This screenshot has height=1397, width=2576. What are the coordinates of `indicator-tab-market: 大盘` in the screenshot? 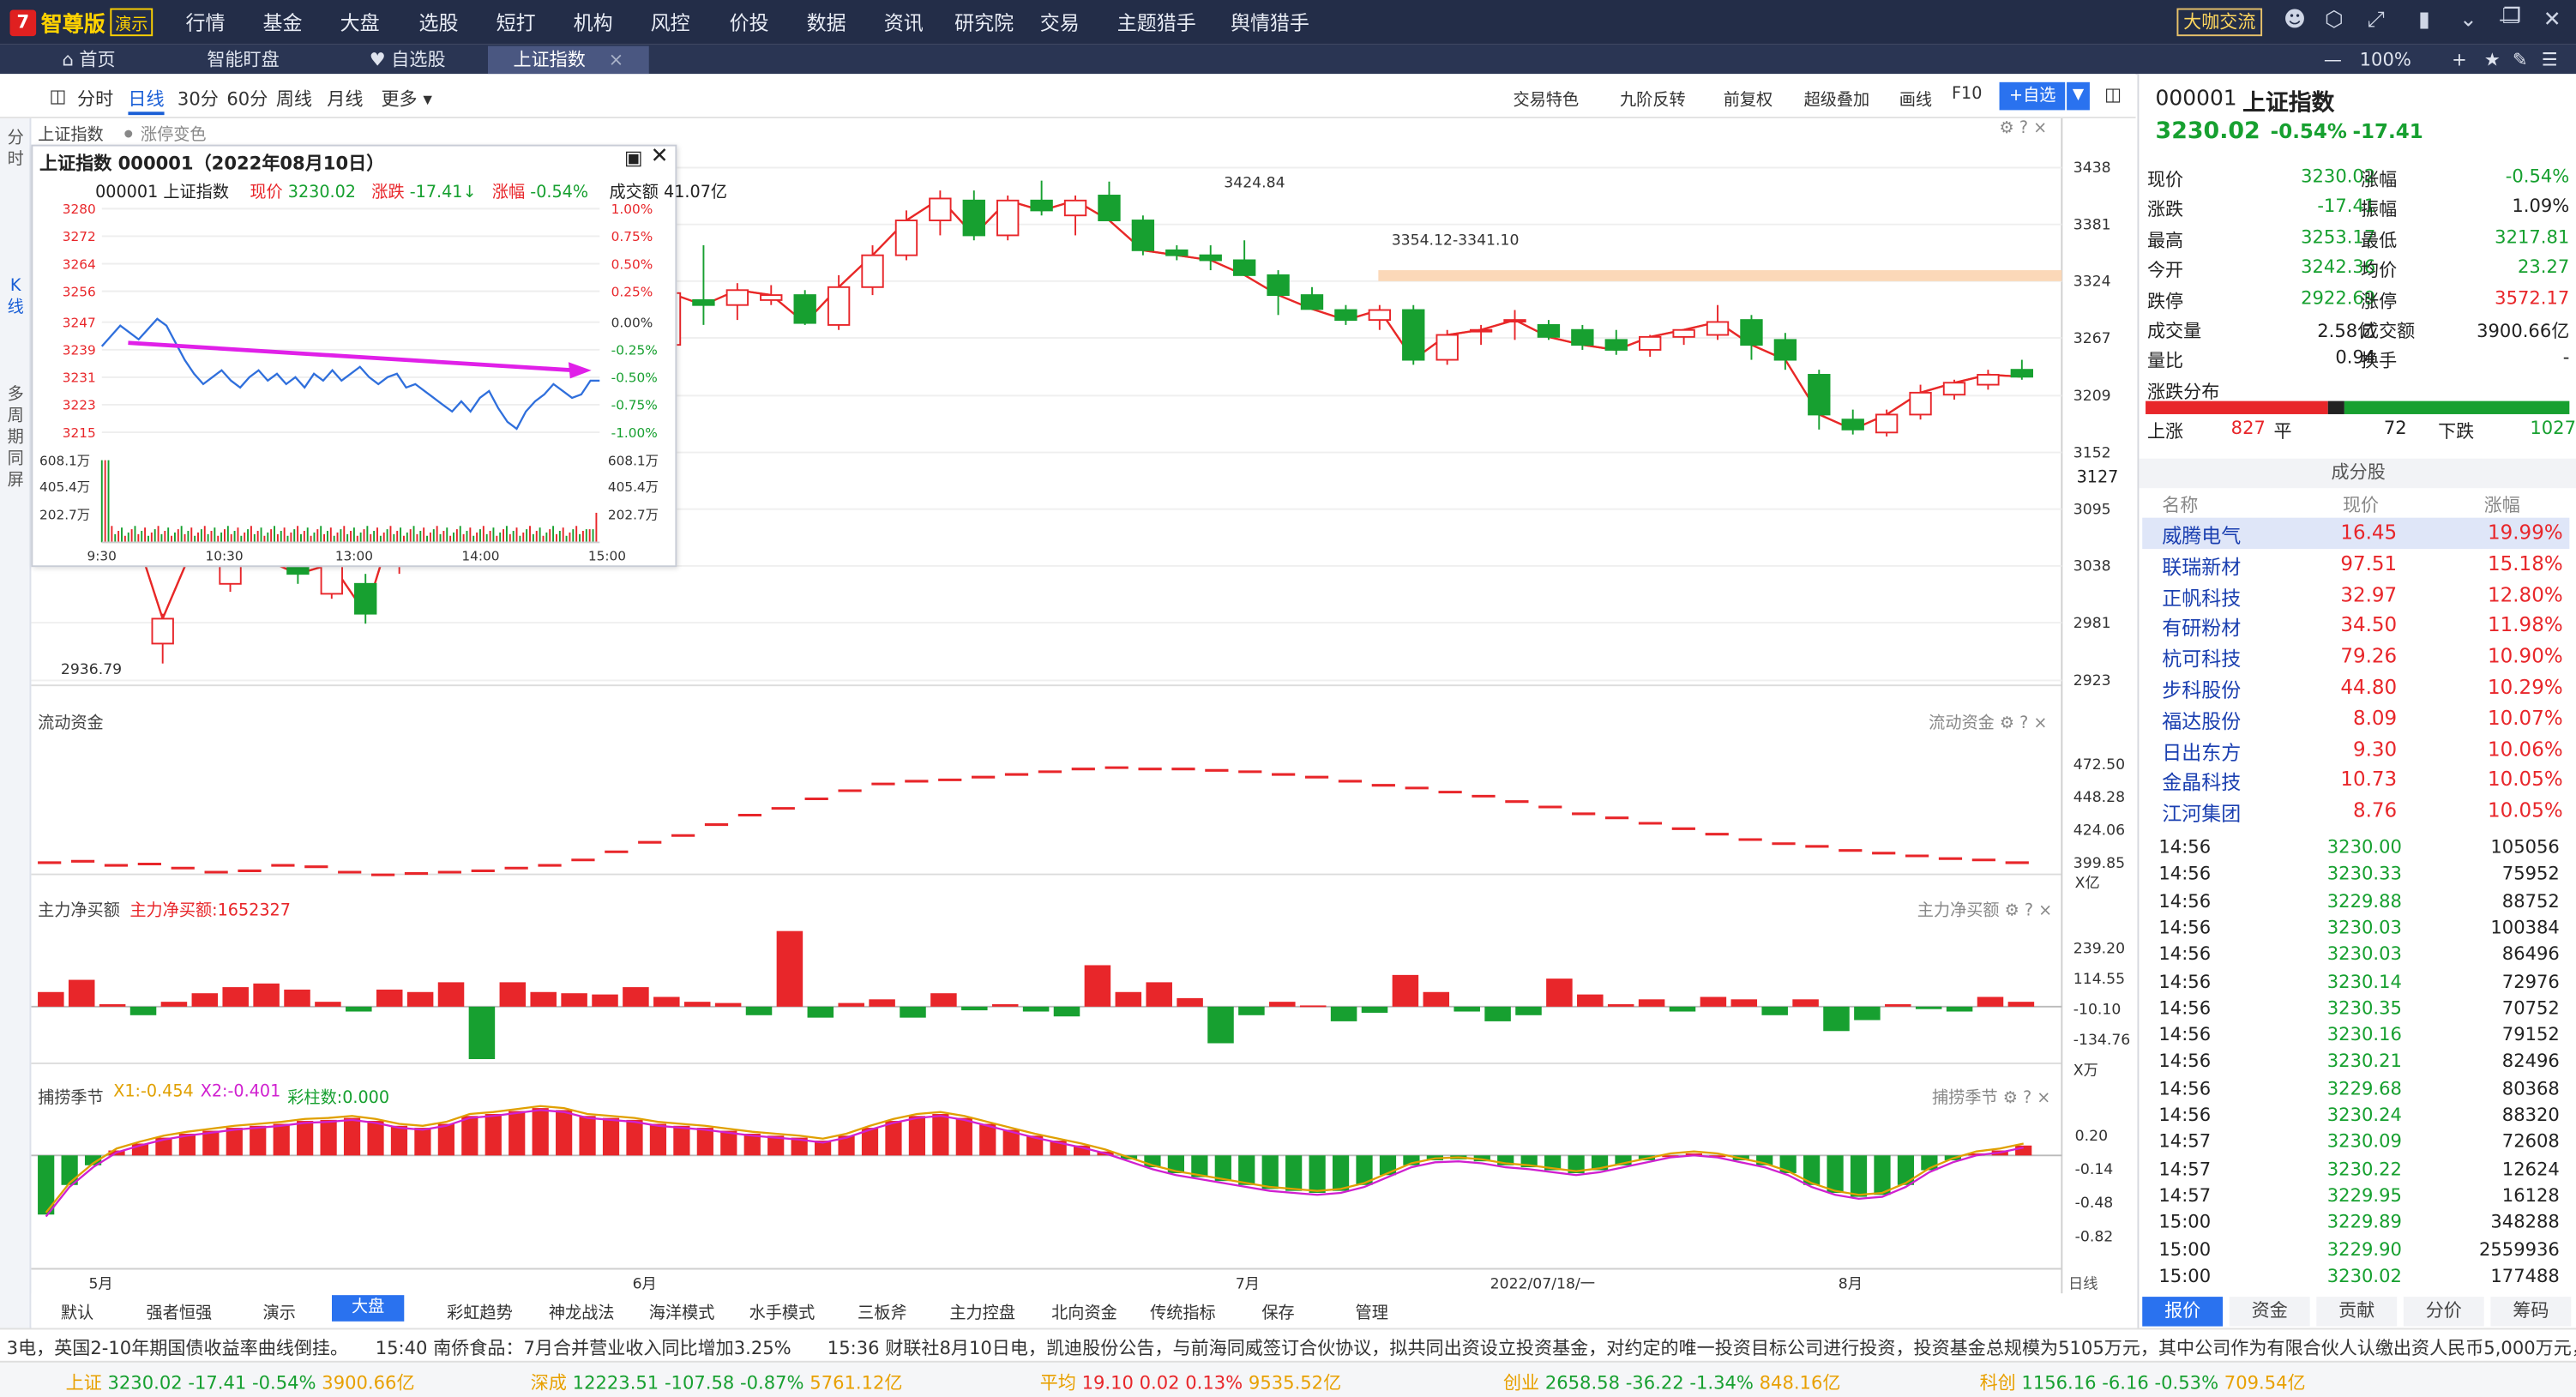 It's located at (368, 1309).